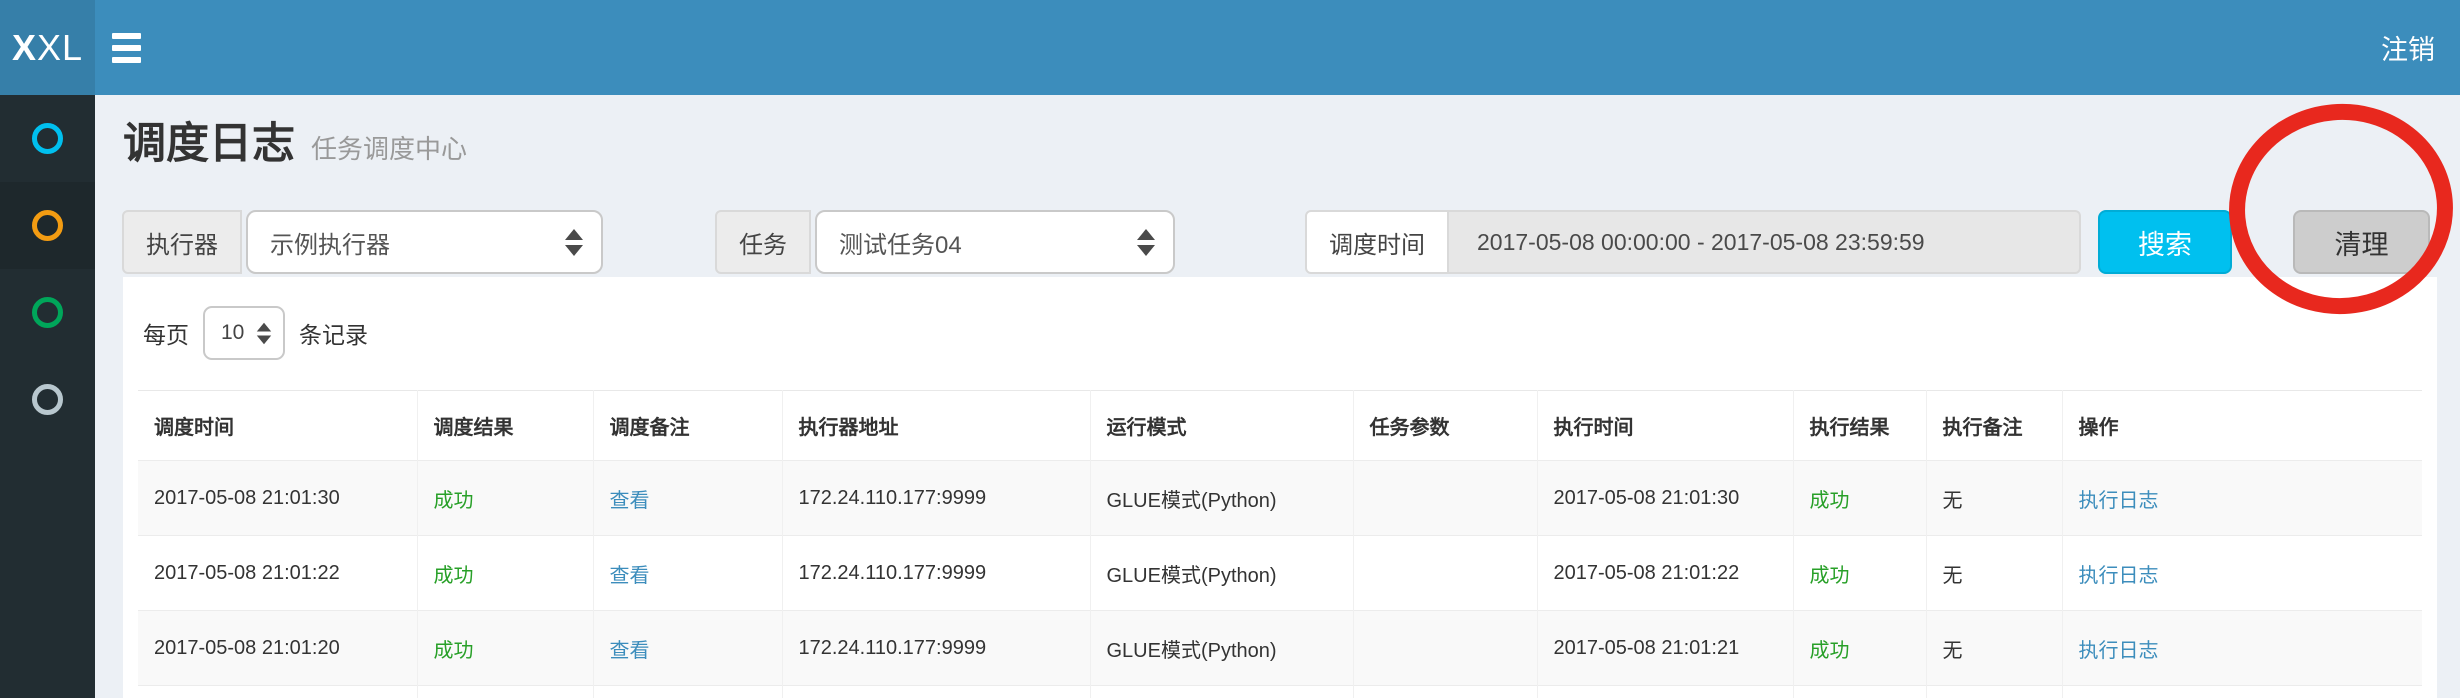 This screenshot has width=2460, height=698. I want to click on cell-handle-time: 2017-05-08 21:01:30, so click(1665, 498).